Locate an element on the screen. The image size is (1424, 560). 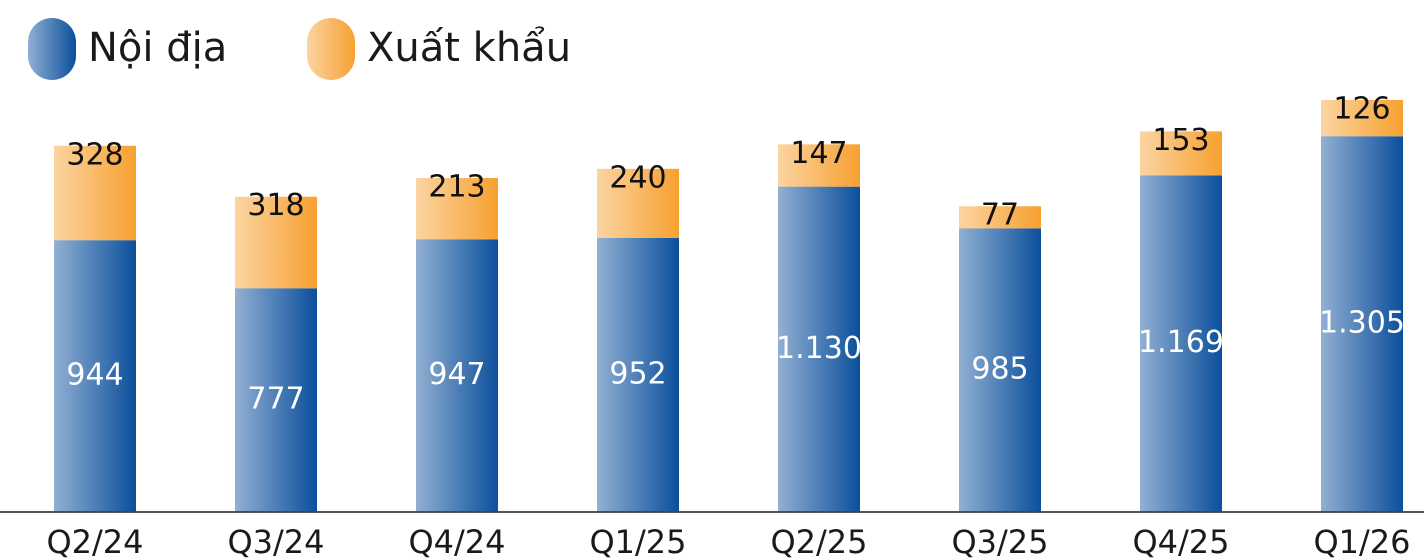
value-label: 777 is located at coordinates (275, 399).